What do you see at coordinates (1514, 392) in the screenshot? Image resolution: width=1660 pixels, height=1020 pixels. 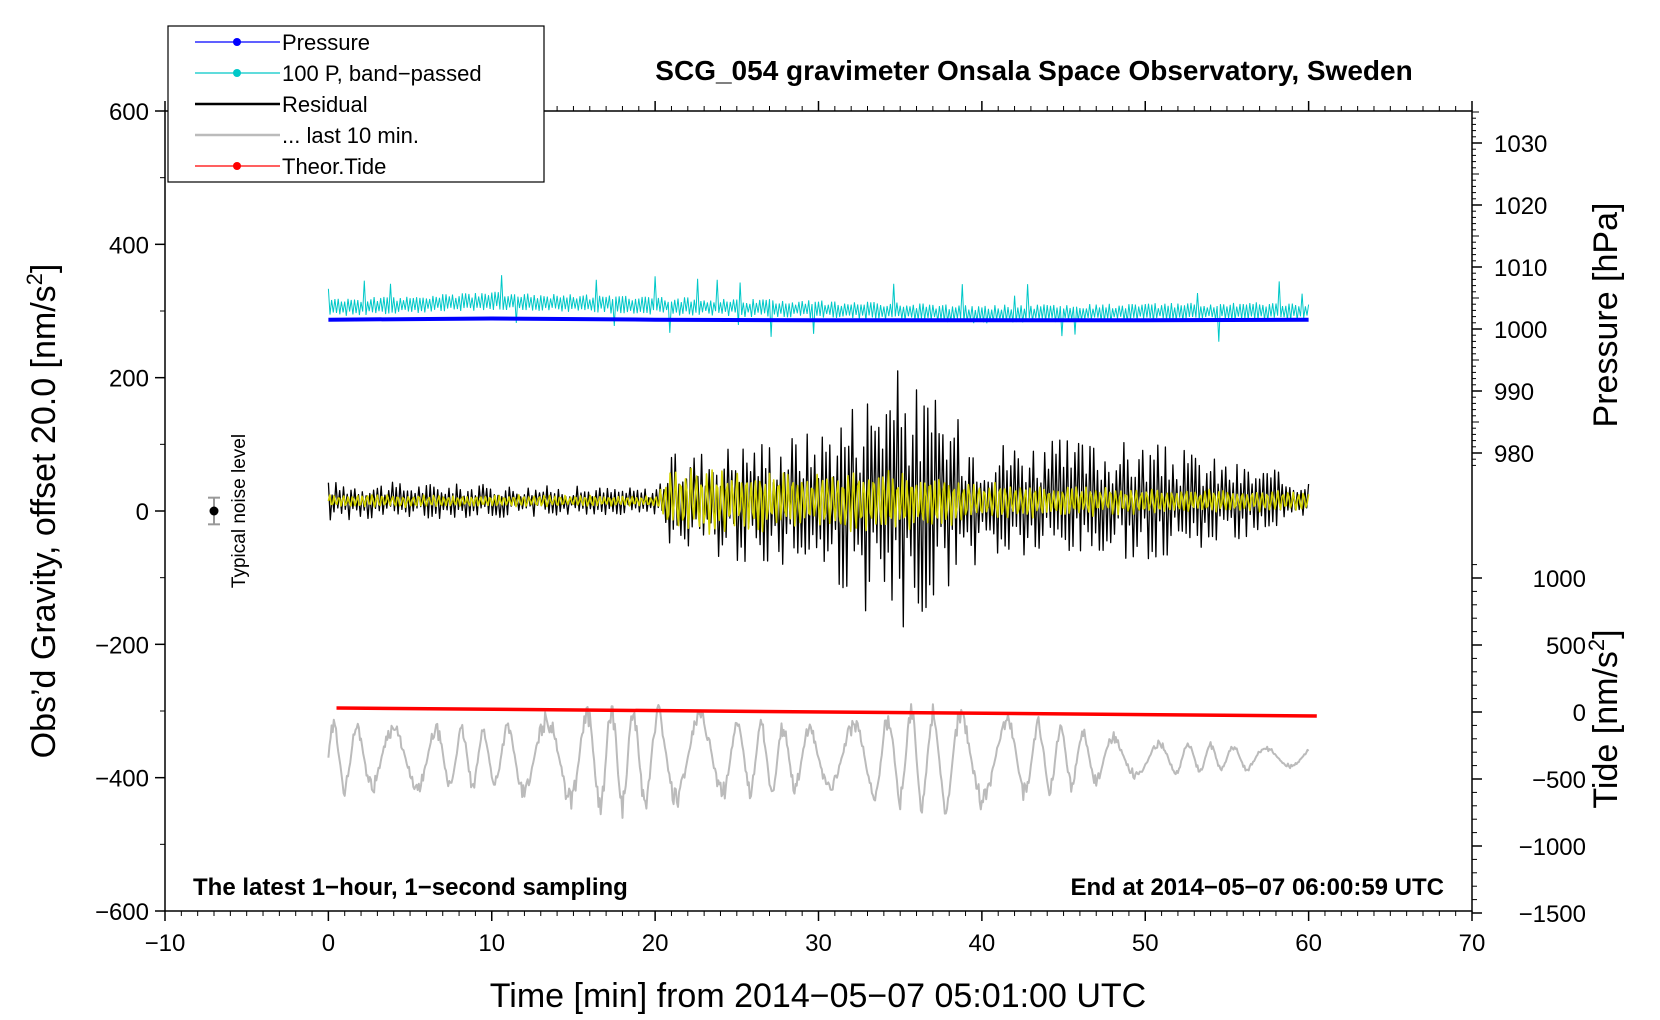 I see `pressure-tick-label: 990` at bounding box center [1514, 392].